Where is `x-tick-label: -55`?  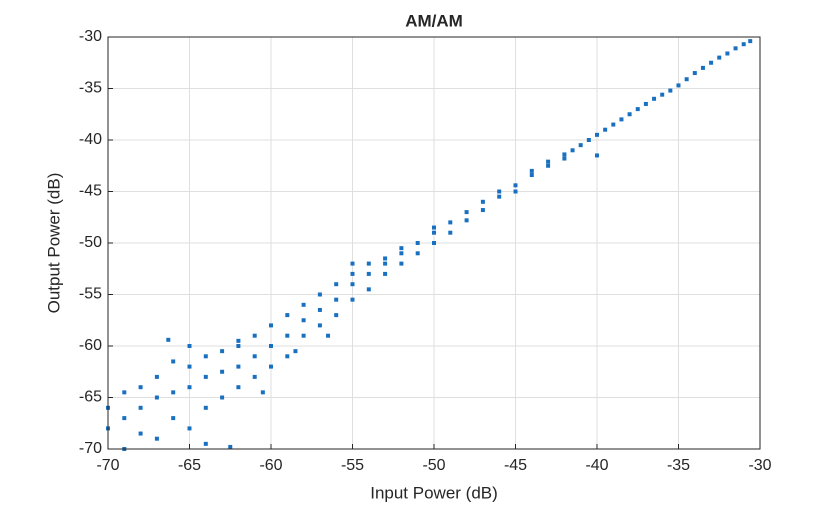
x-tick-label: -55 is located at coordinates (352, 465).